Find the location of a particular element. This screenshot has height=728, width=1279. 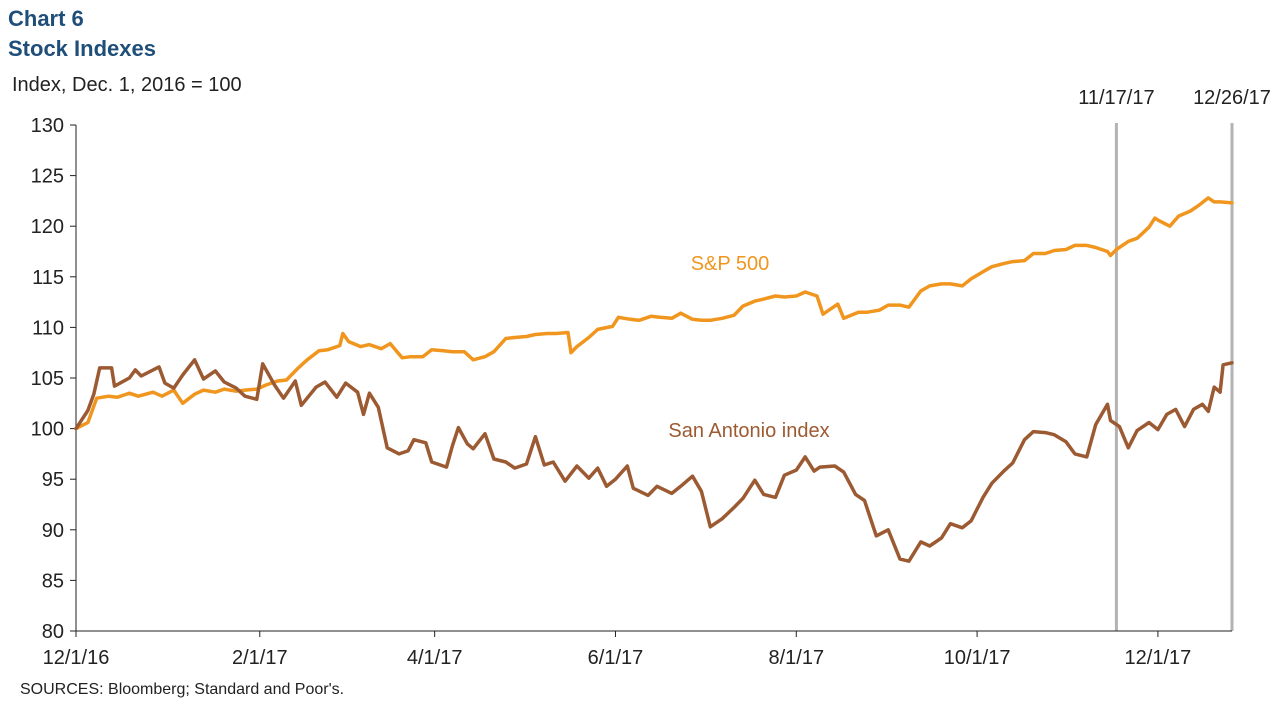

y-tick-label: 80 is located at coordinates (53, 632).